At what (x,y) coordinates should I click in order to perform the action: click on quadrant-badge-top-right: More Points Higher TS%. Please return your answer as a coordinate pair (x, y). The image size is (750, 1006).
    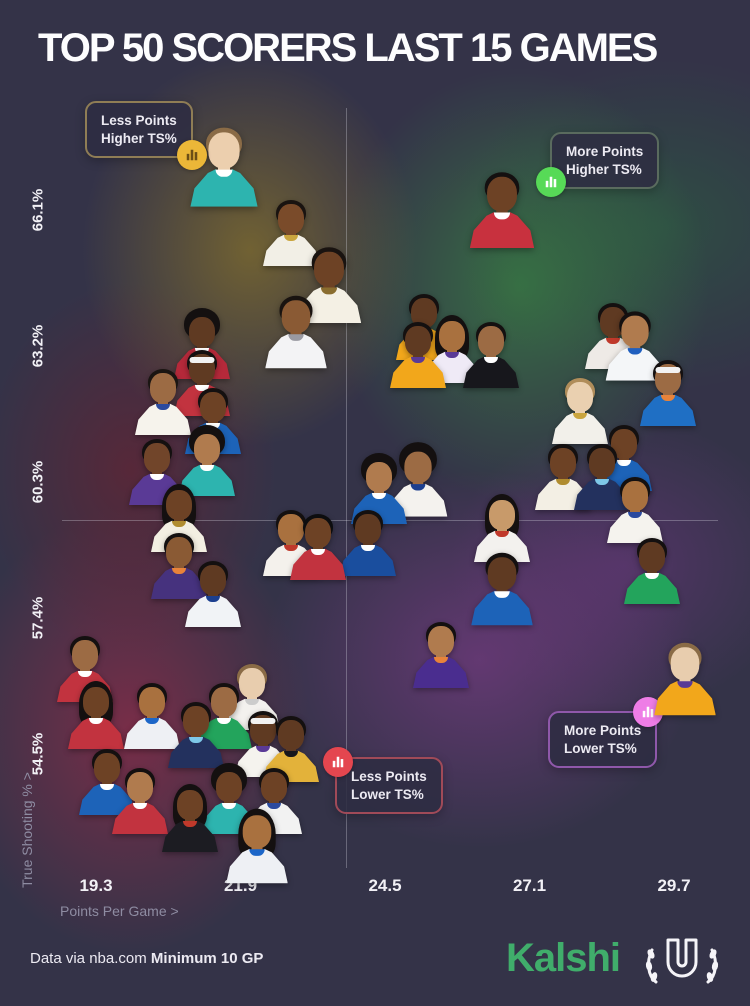
    Looking at the image, I should click on (598, 165).